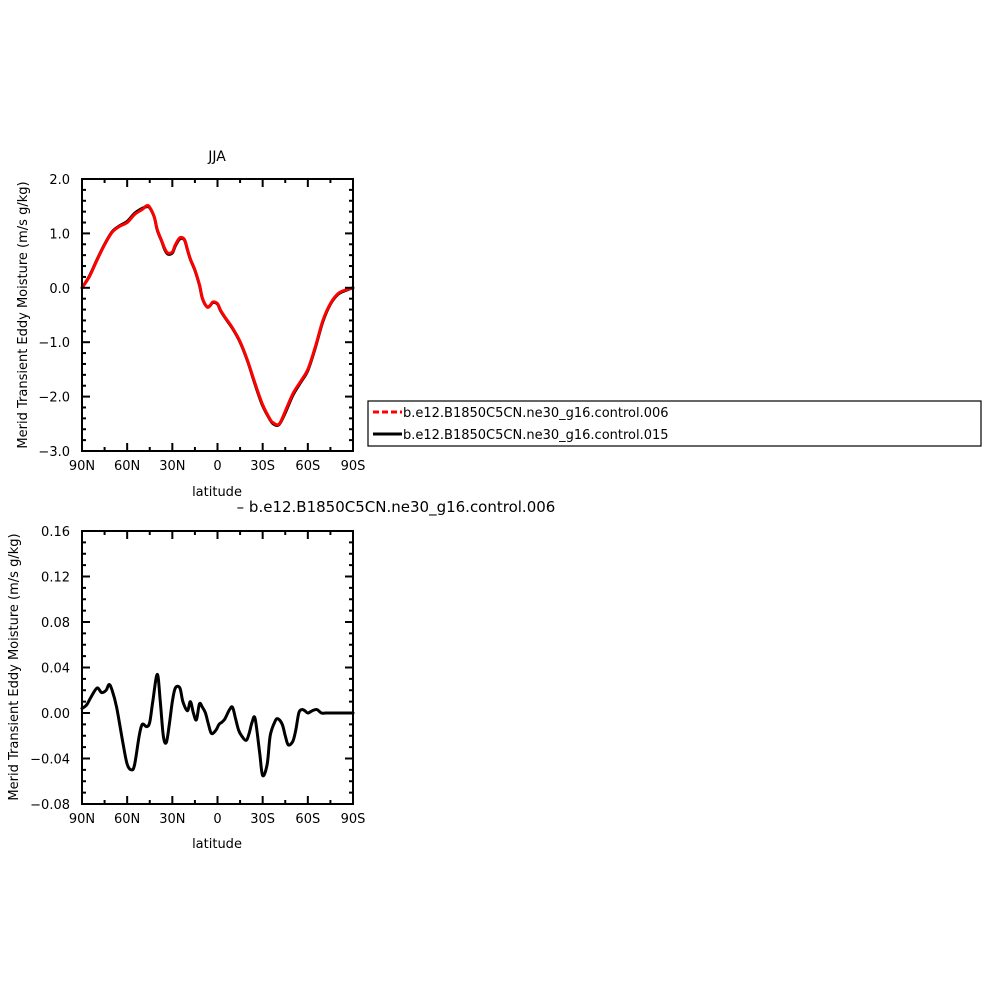 The image size is (997, 997). I want to click on y-tick-label: 0.00, so click(55, 714).